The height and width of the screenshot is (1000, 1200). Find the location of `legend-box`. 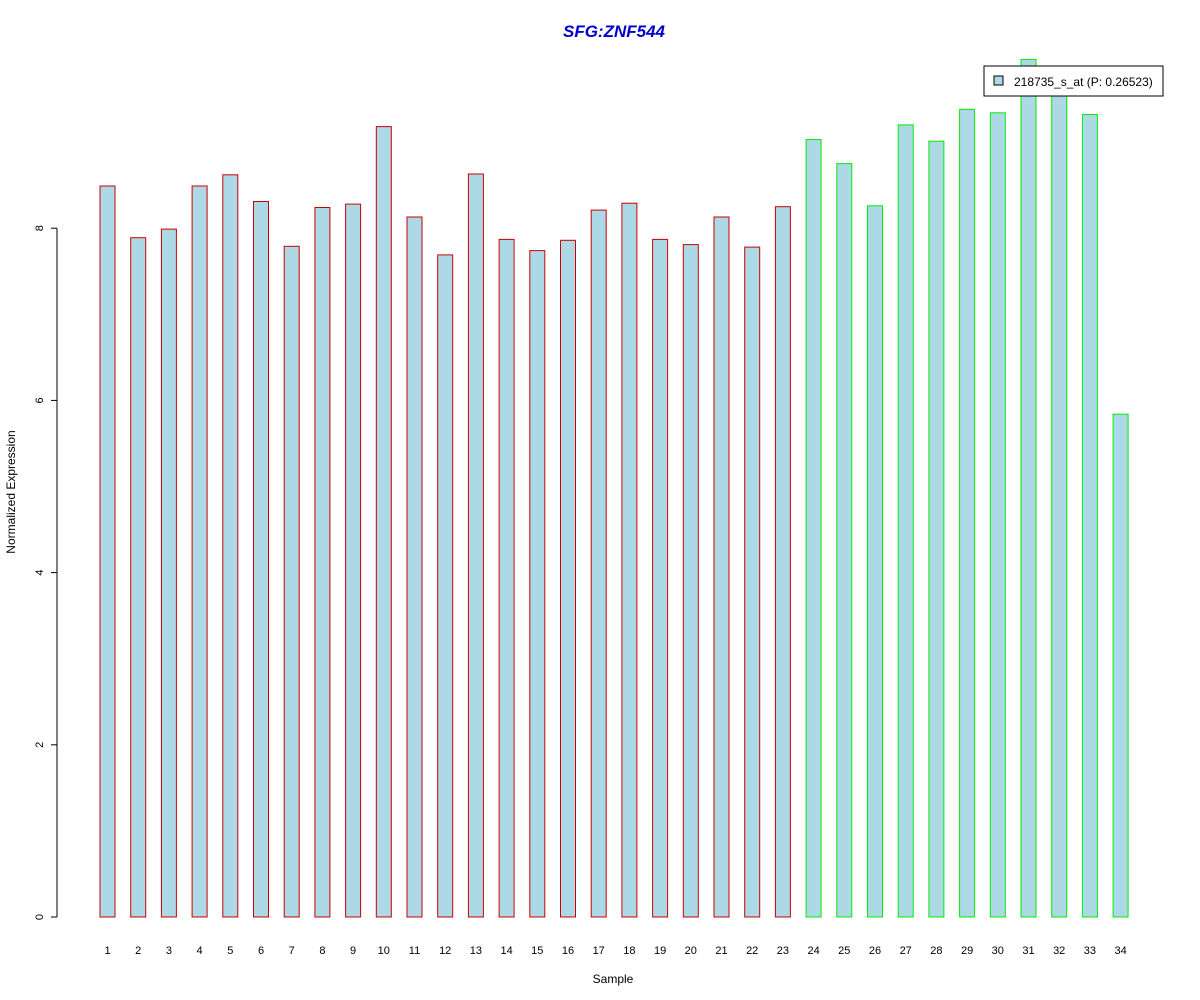

legend-box is located at coordinates (1073, 81).